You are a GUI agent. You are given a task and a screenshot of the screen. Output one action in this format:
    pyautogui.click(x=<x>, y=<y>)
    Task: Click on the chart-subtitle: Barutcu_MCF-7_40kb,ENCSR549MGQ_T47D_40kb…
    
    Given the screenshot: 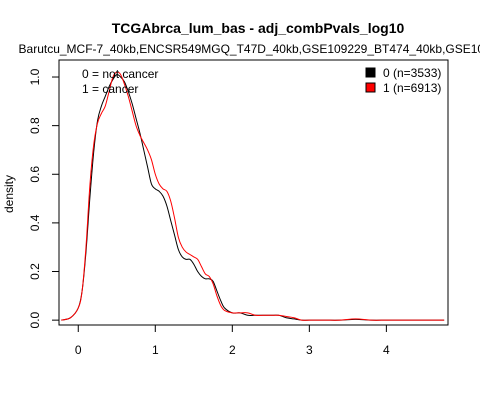 What is the action you would take?
    pyautogui.click(x=249, y=49)
    